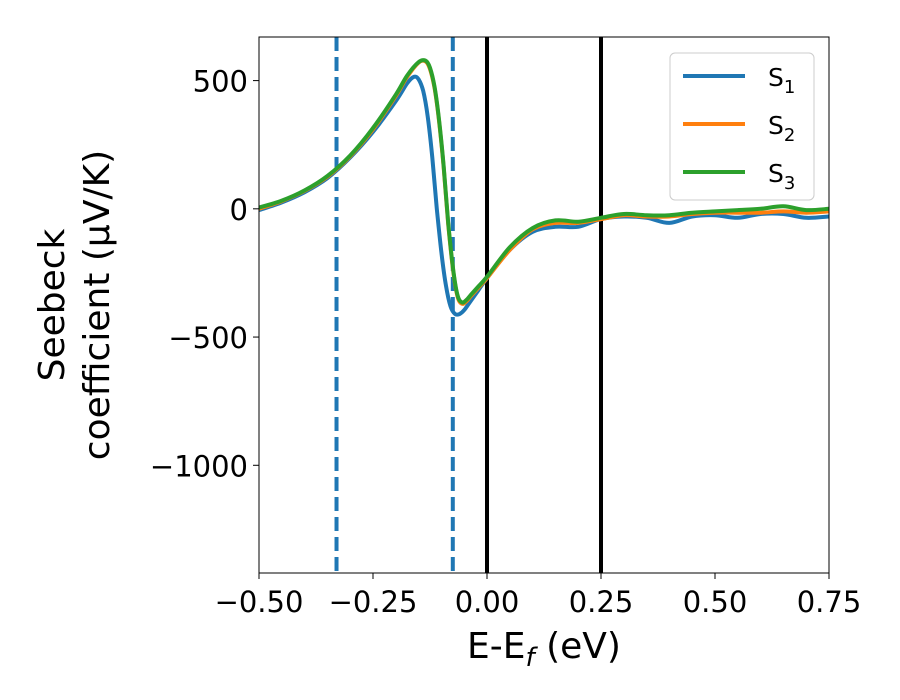  I want to click on x-tick-label: 0.25, so click(601, 602).